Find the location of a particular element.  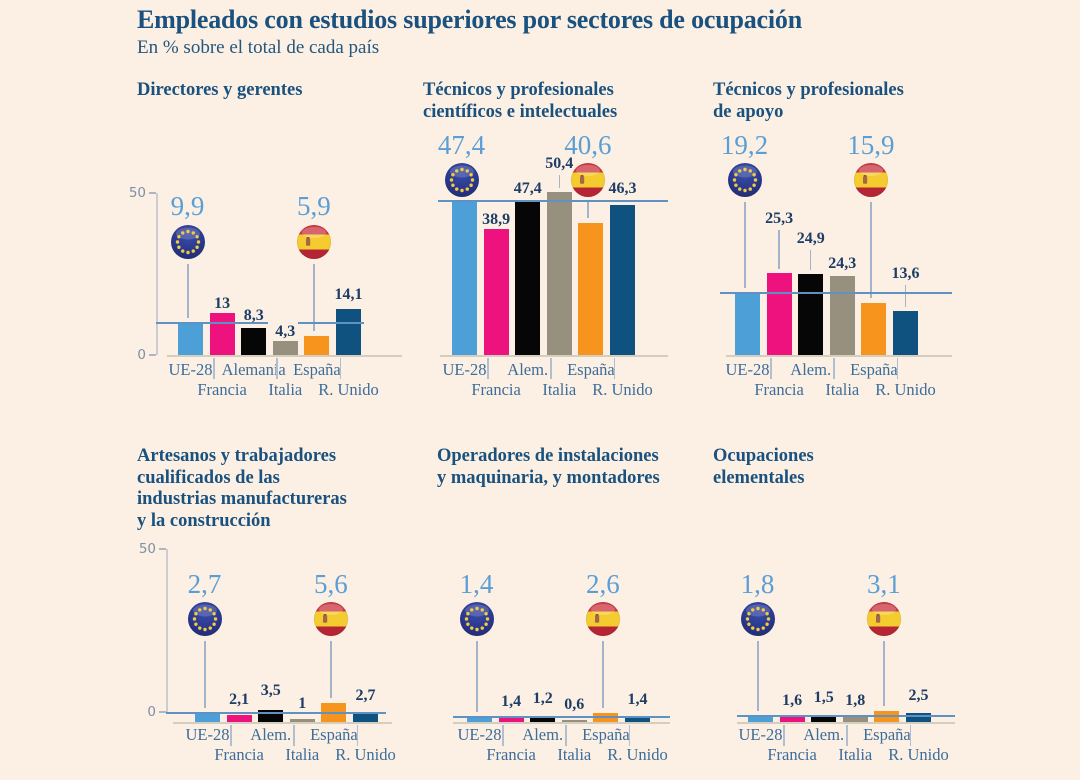

highlight-value-spain: 5,9 is located at coordinates (314, 206).